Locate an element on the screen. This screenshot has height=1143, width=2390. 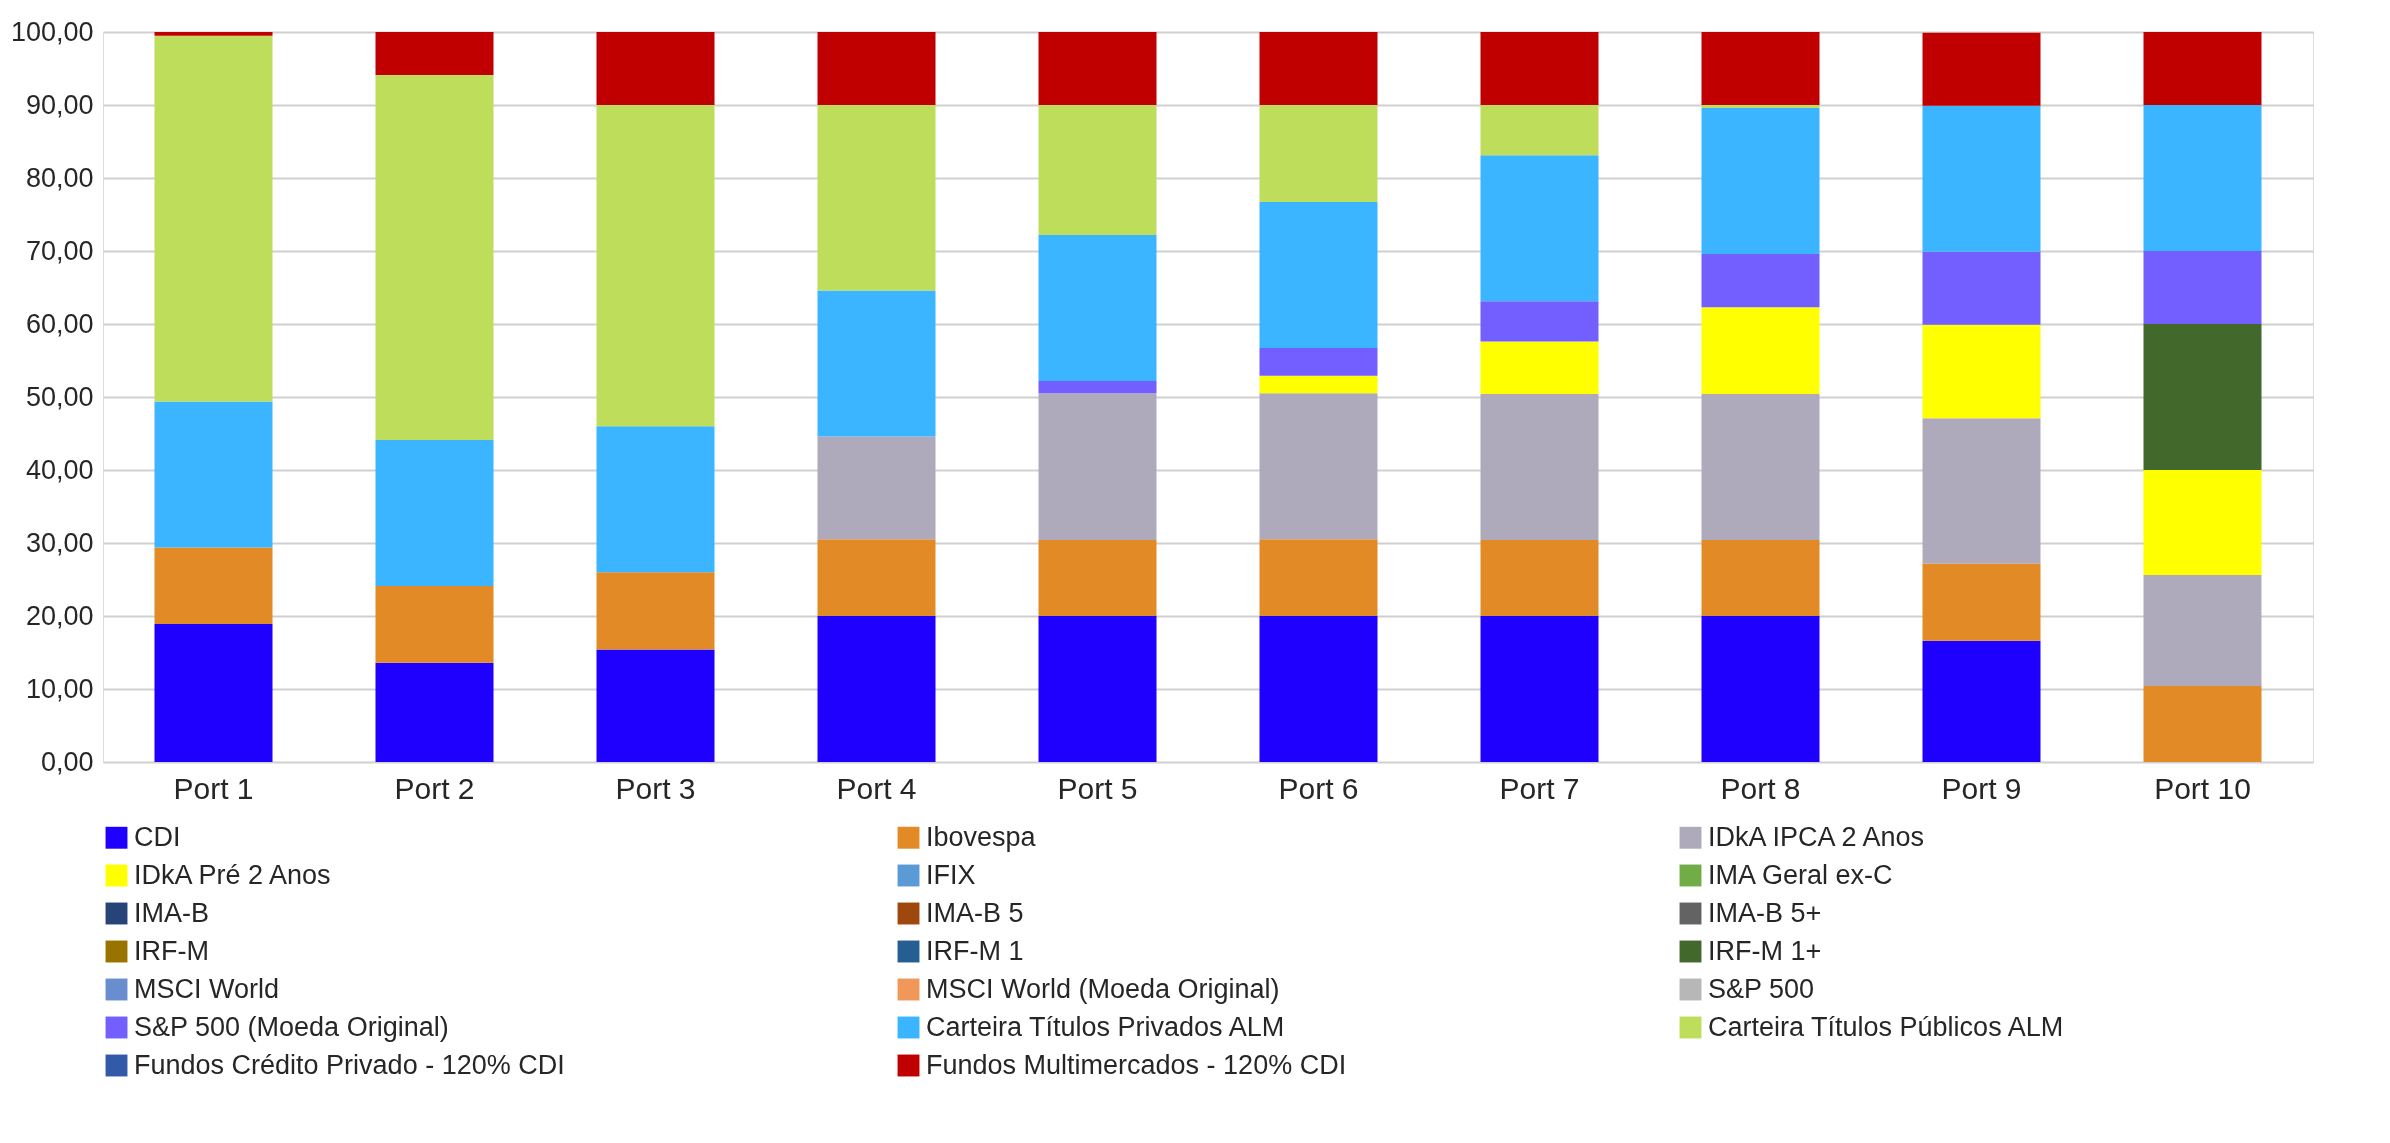
x-tick-label: Port 5 is located at coordinates (1097, 788).